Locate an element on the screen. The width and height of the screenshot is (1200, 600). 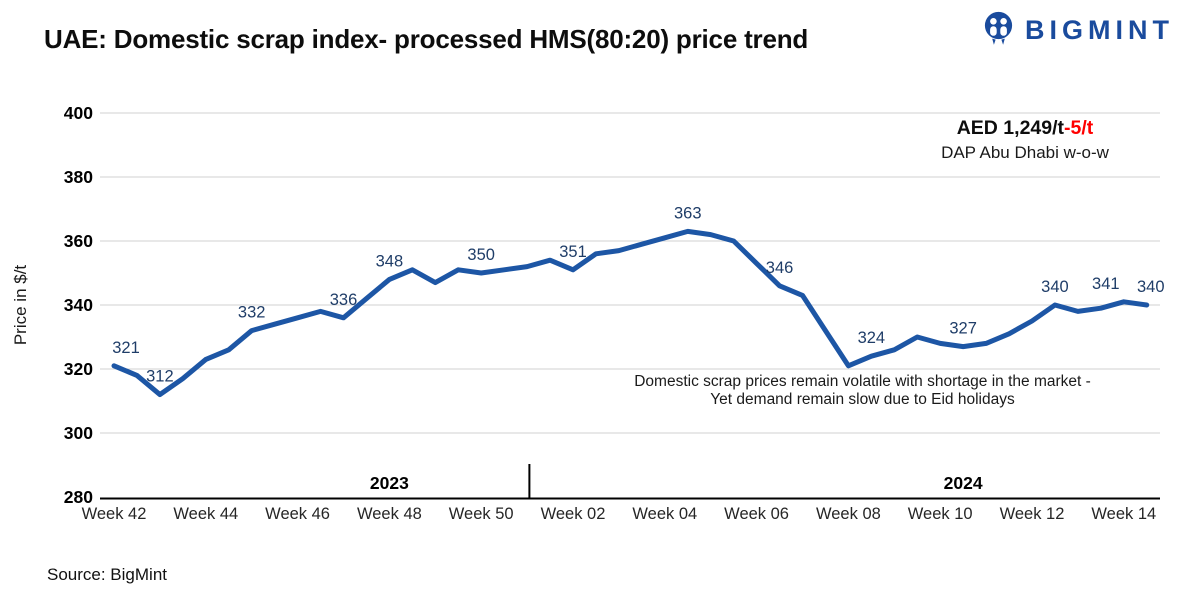
x-tick-label: Week 12 is located at coordinates (1032, 514).